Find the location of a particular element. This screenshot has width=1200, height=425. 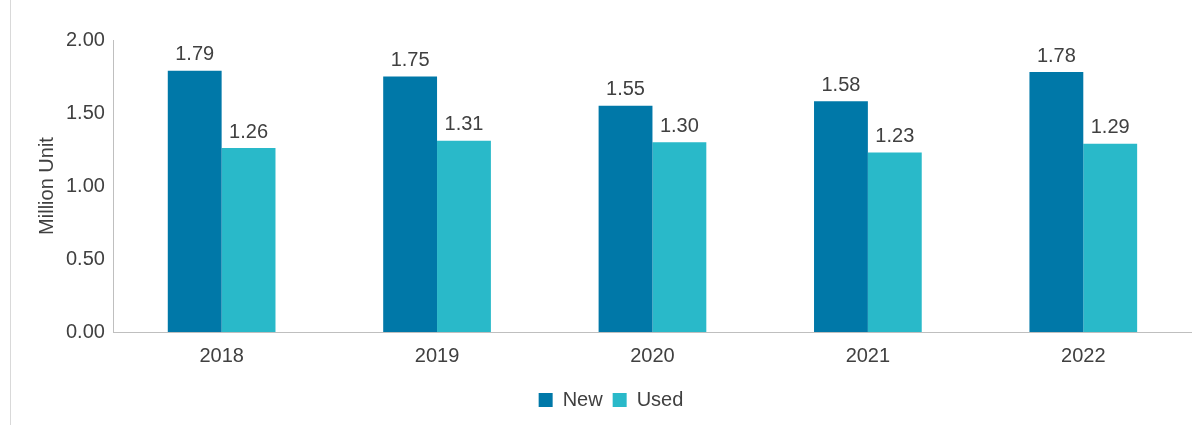

data-label: 1.26 is located at coordinates (249, 130).